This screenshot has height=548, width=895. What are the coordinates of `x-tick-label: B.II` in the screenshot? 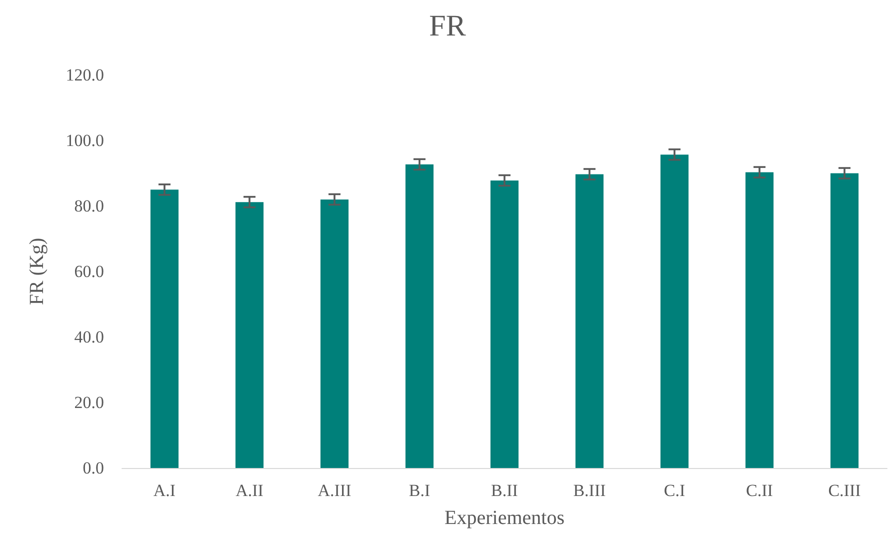 It's located at (504, 490).